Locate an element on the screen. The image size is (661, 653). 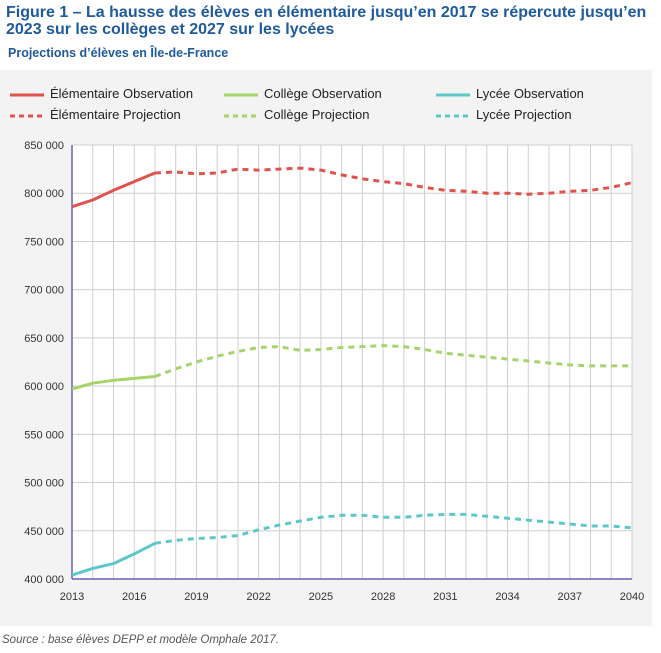
y-tick-label: 550 000 is located at coordinates (44, 435).